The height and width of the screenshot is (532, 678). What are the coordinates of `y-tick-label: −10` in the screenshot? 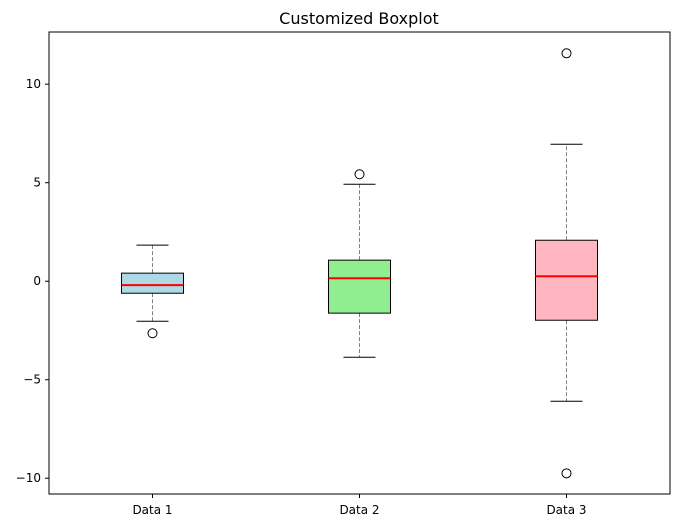 It's located at (28, 478).